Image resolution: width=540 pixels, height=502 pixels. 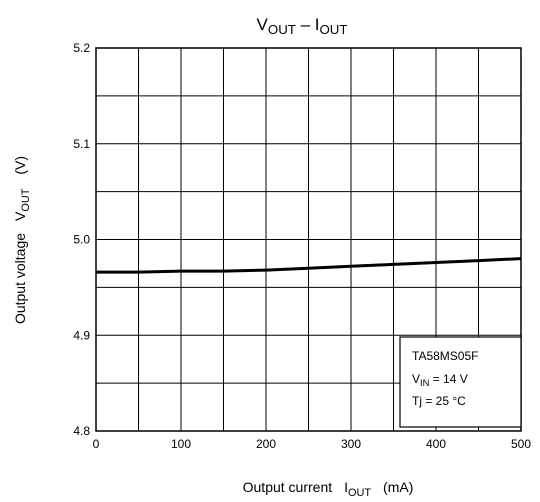 I want to click on legend-tj: Tj = 25 °C, so click(x=439, y=401).